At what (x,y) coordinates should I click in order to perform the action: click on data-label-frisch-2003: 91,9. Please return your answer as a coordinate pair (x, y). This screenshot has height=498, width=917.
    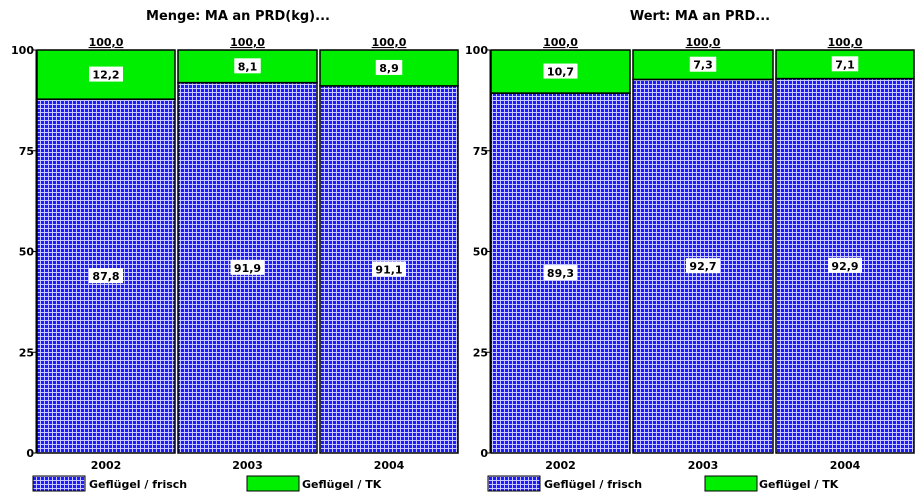
    Looking at the image, I should click on (247, 268).